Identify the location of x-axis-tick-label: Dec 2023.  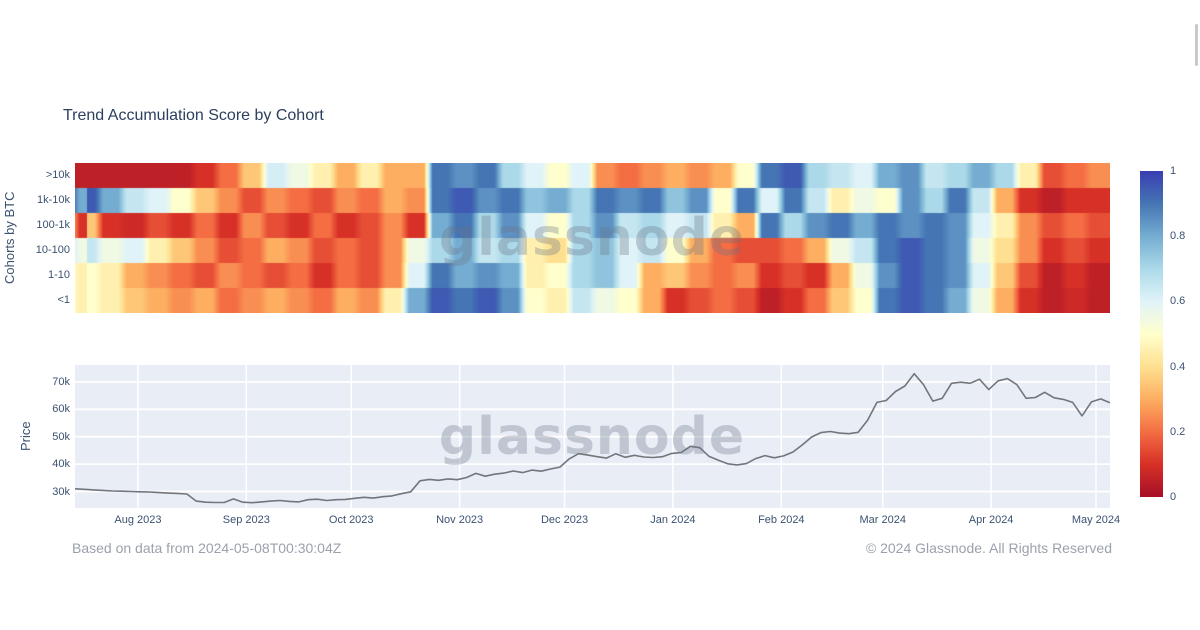
(564, 520).